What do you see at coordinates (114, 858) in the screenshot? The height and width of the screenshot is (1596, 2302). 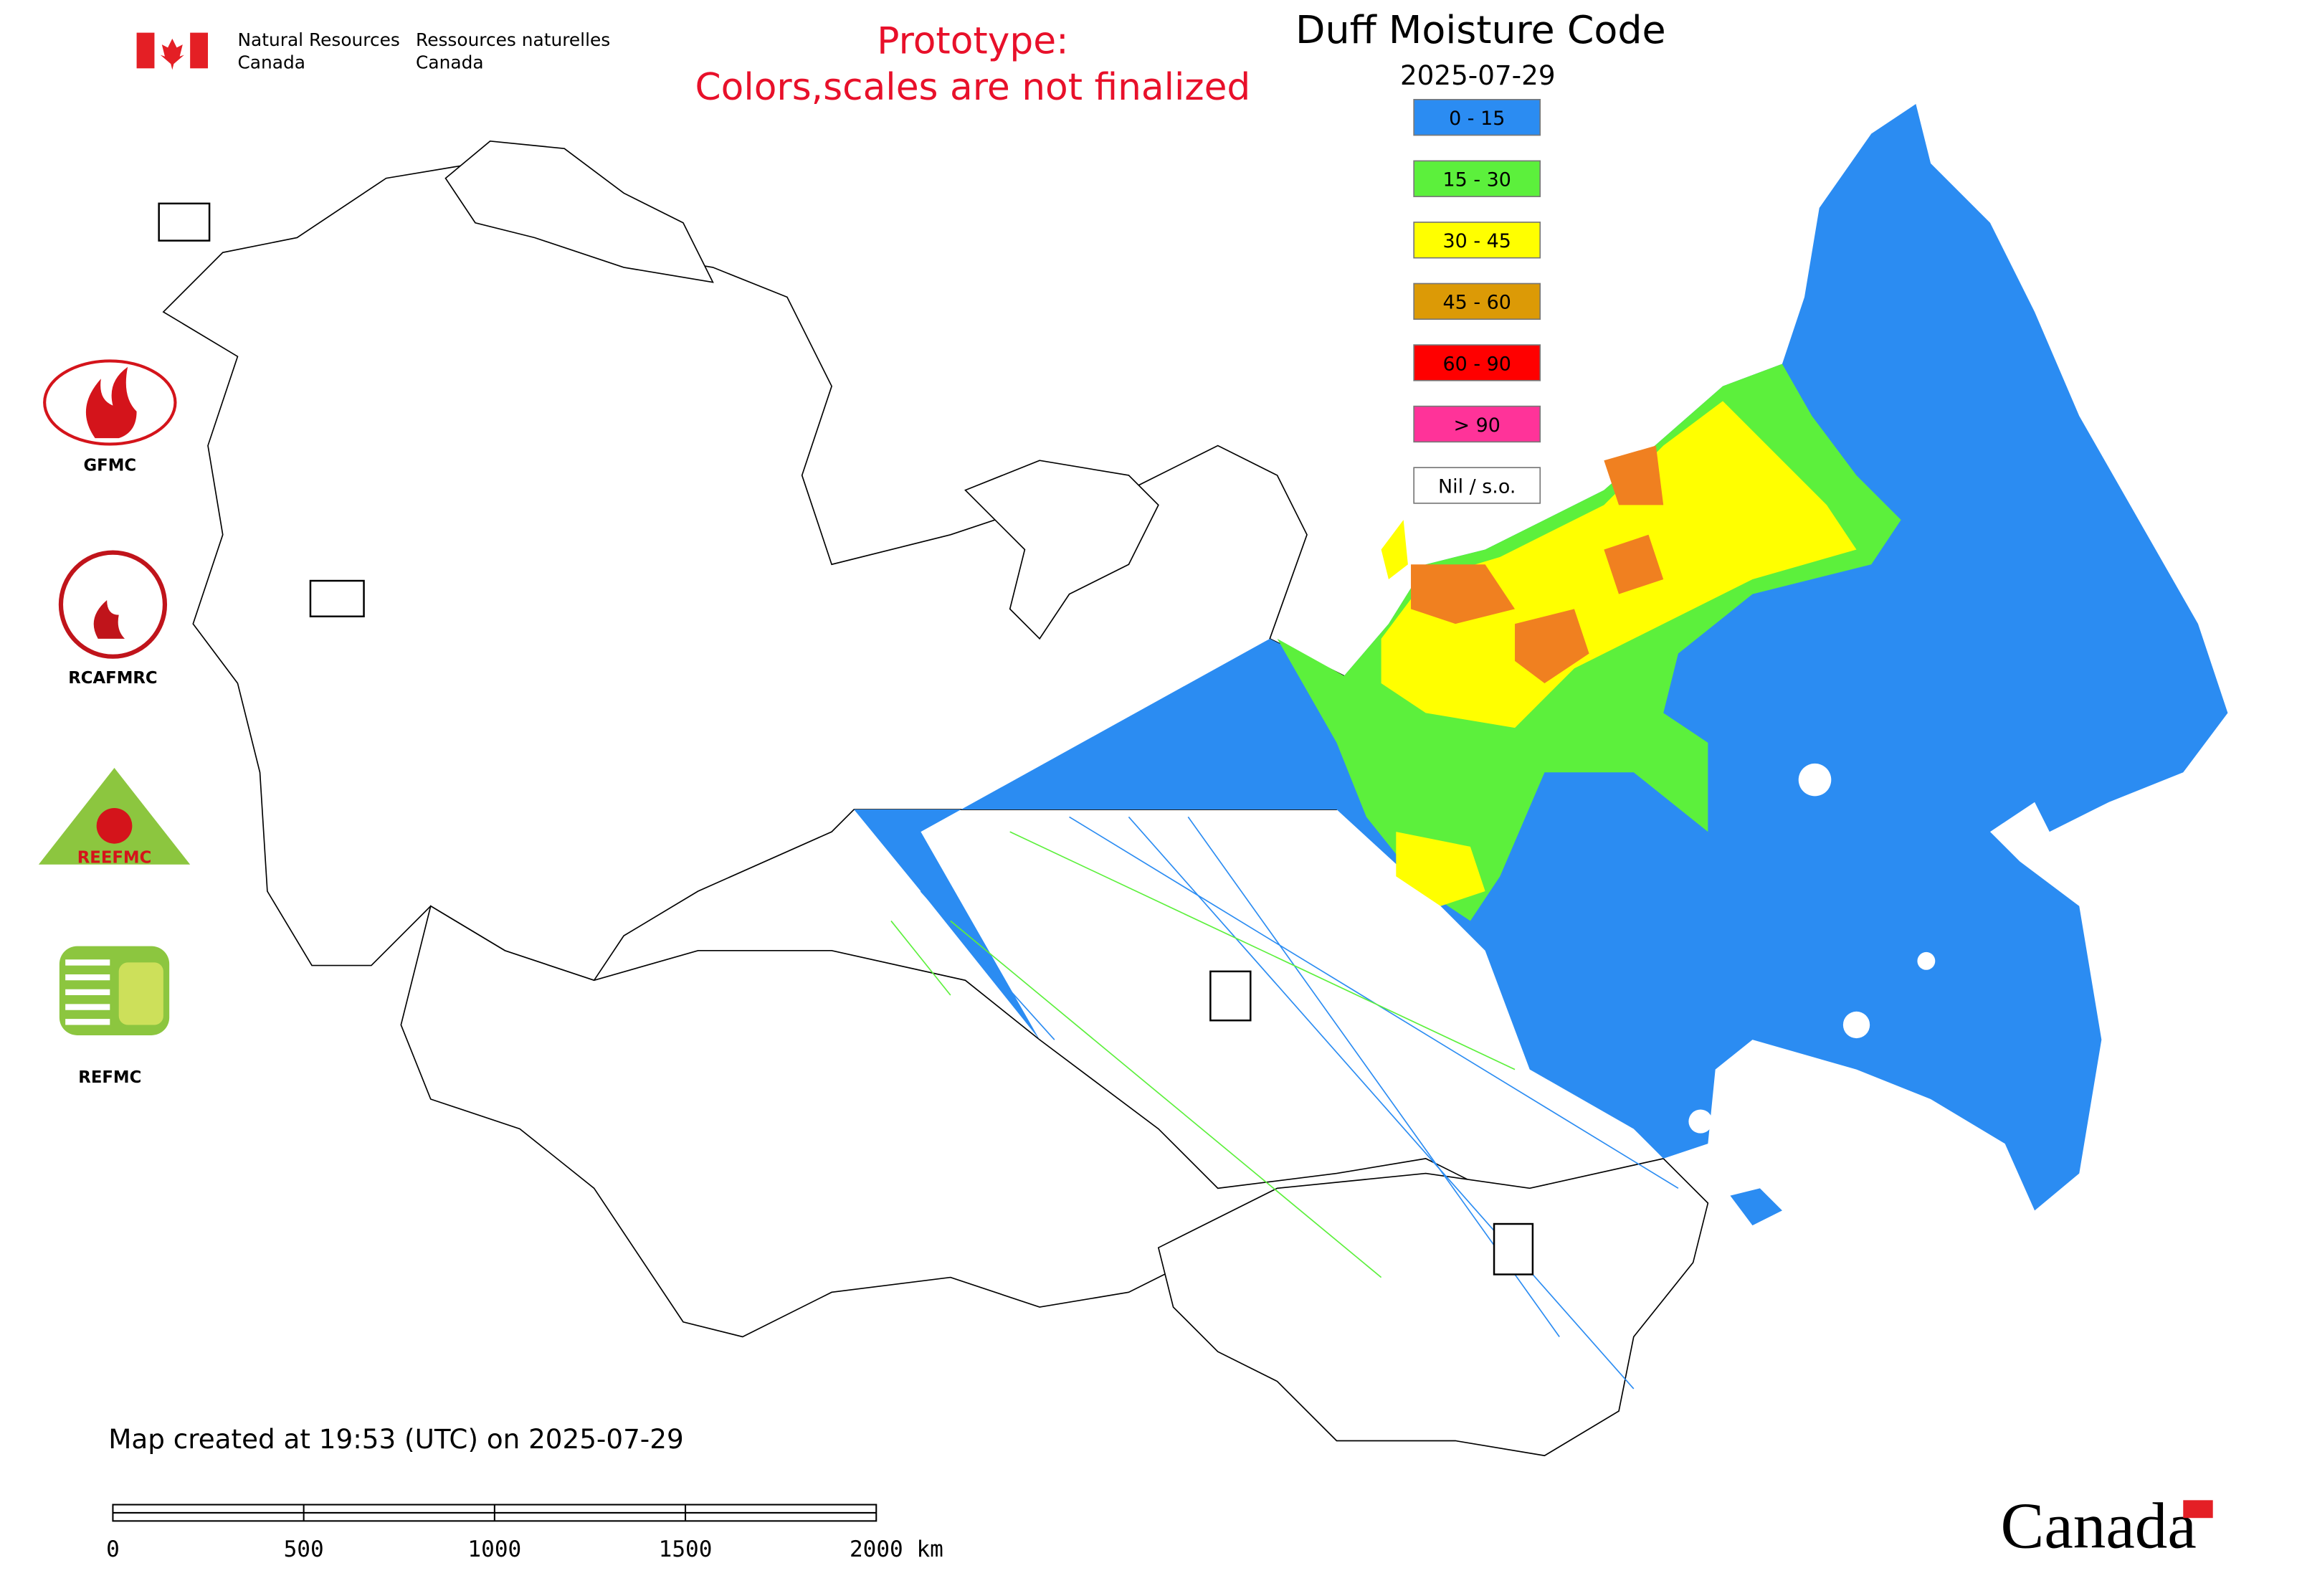 I see `logo-label: REEFMC` at bounding box center [114, 858].